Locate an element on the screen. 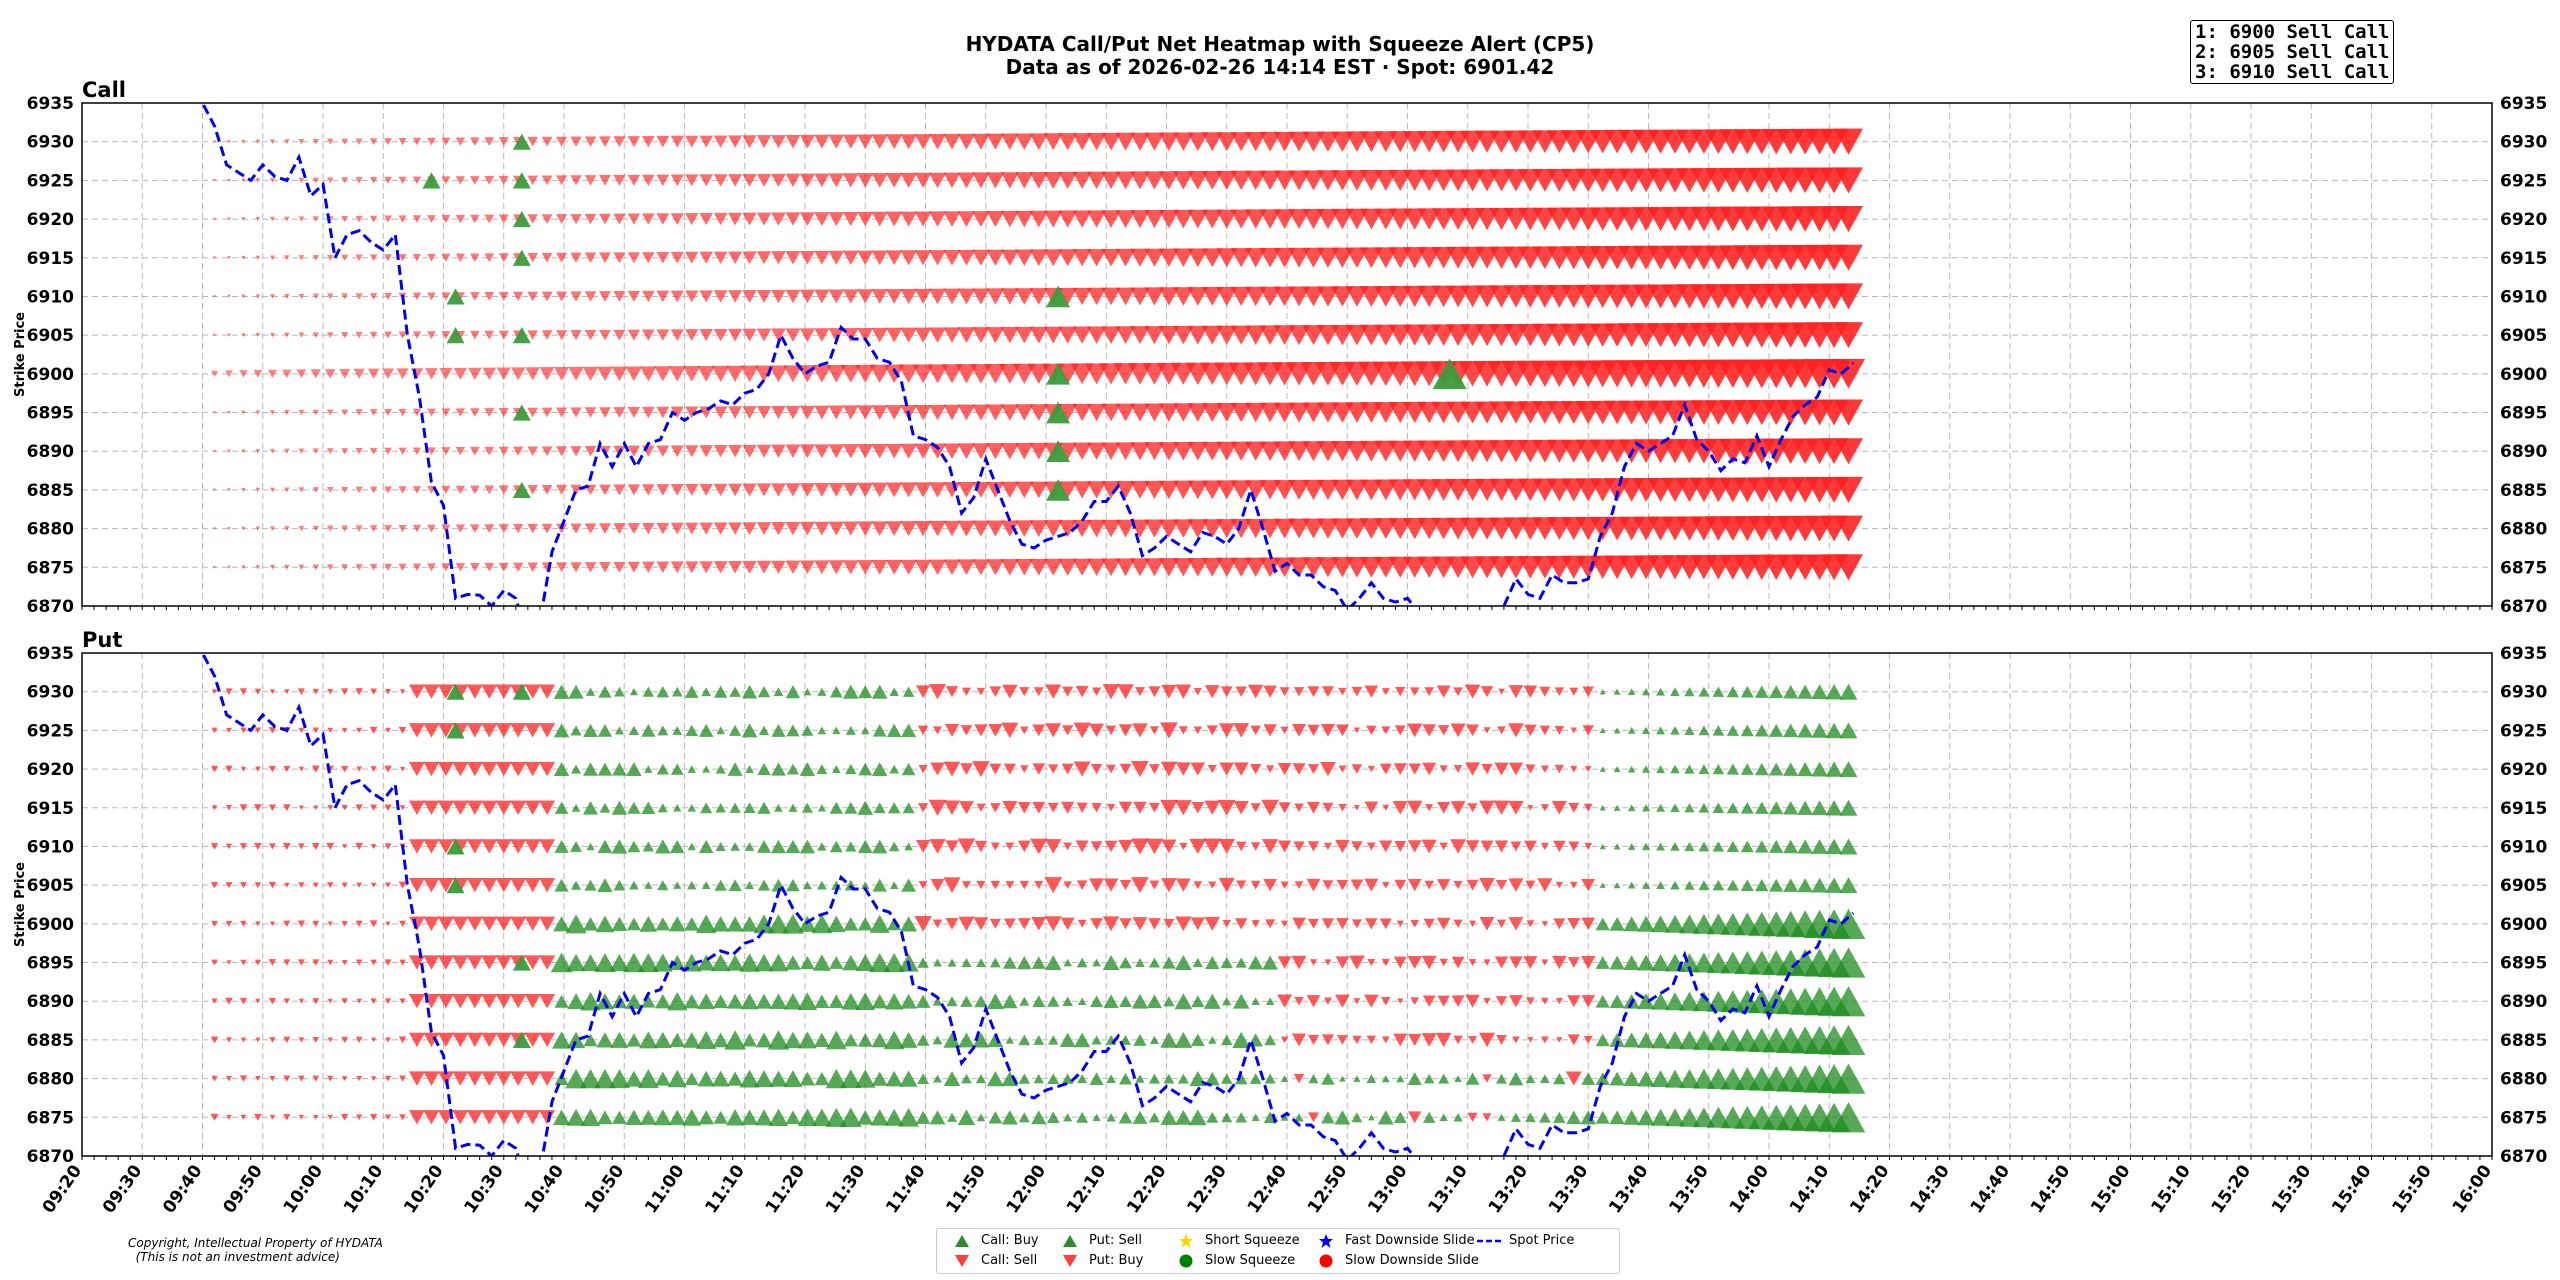 The image size is (2560, 1280). y-tick-label-right: 6875 is located at coordinates (2523, 568).